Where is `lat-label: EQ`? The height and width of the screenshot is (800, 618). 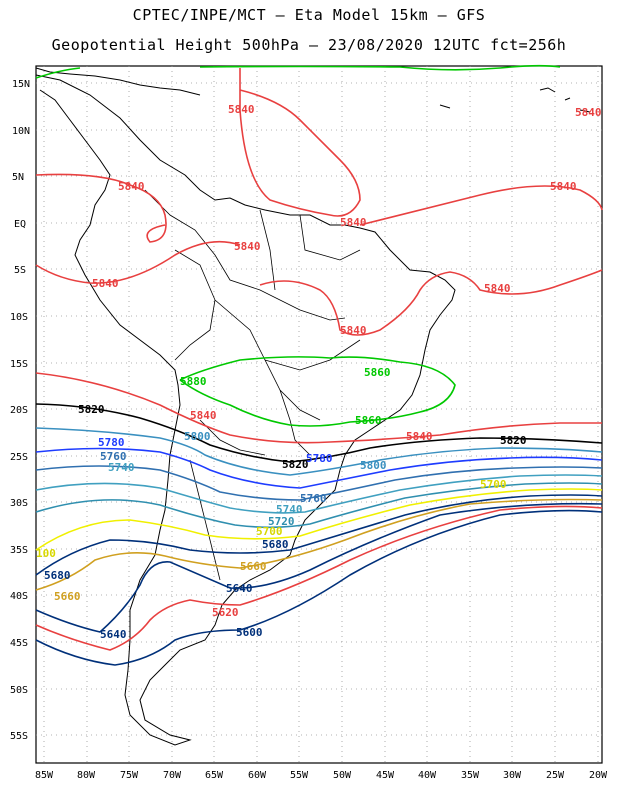 lat-label: EQ is located at coordinates (20, 224).